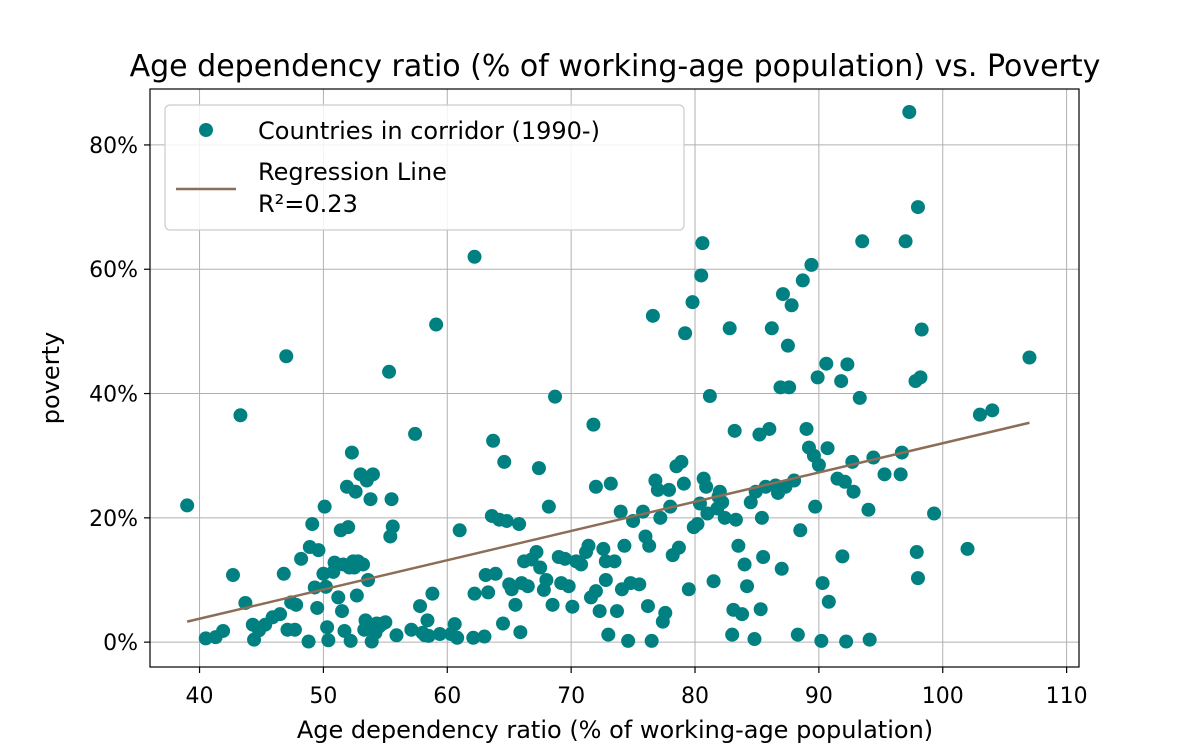  Describe the element at coordinates (943, 696) in the screenshot. I see `x-tick-label: 100` at that location.